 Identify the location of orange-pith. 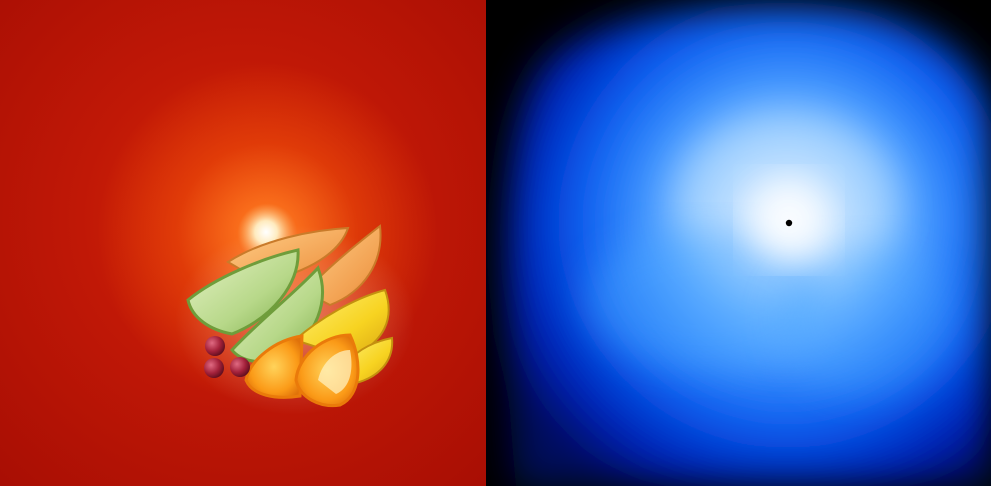
(335, 372).